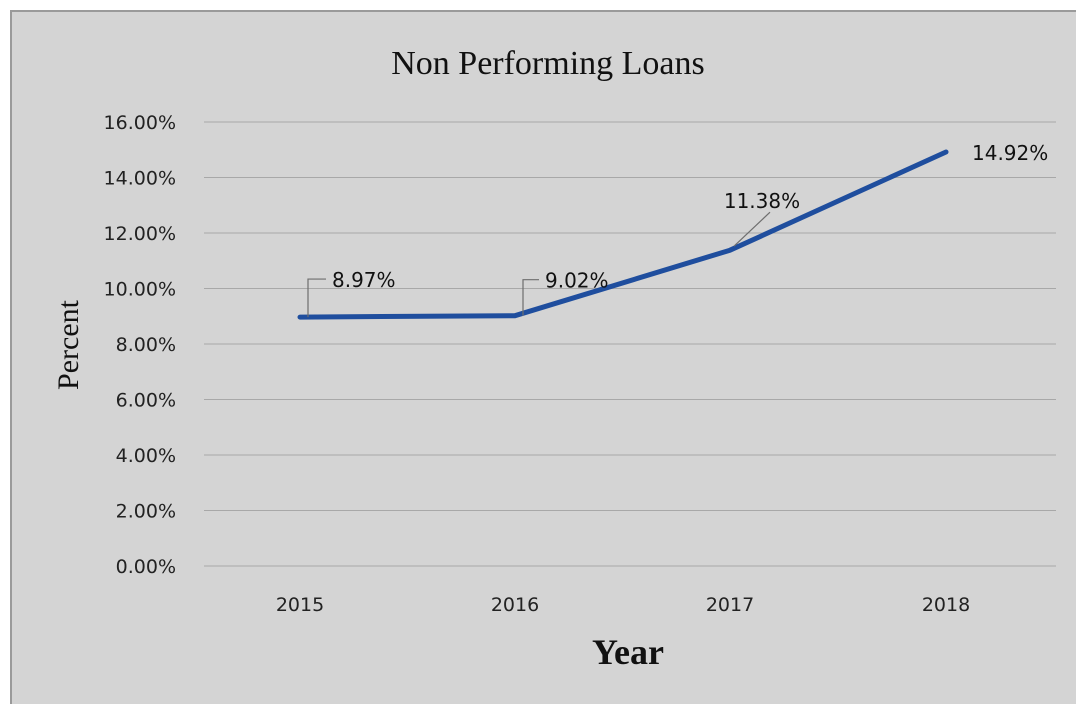  What do you see at coordinates (1010, 153) in the screenshot?
I see `data-label: 14.92%` at bounding box center [1010, 153].